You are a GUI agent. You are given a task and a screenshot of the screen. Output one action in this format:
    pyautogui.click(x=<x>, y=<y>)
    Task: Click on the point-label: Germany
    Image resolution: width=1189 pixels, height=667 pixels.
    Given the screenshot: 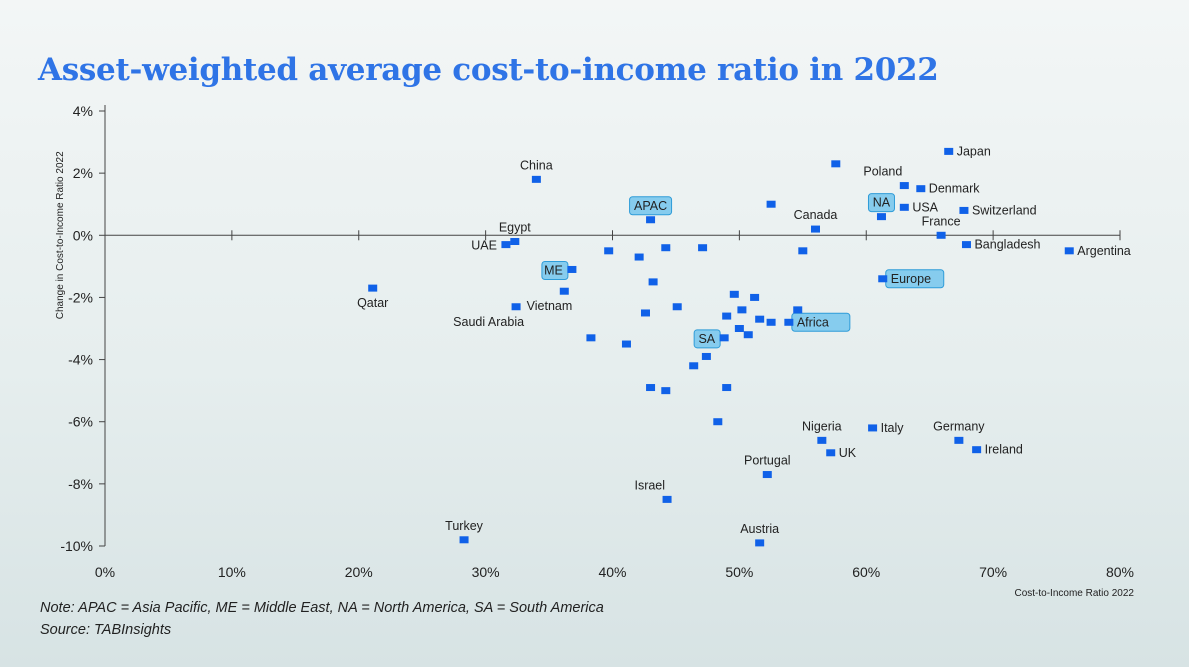 What is the action you would take?
    pyautogui.click(x=959, y=426)
    